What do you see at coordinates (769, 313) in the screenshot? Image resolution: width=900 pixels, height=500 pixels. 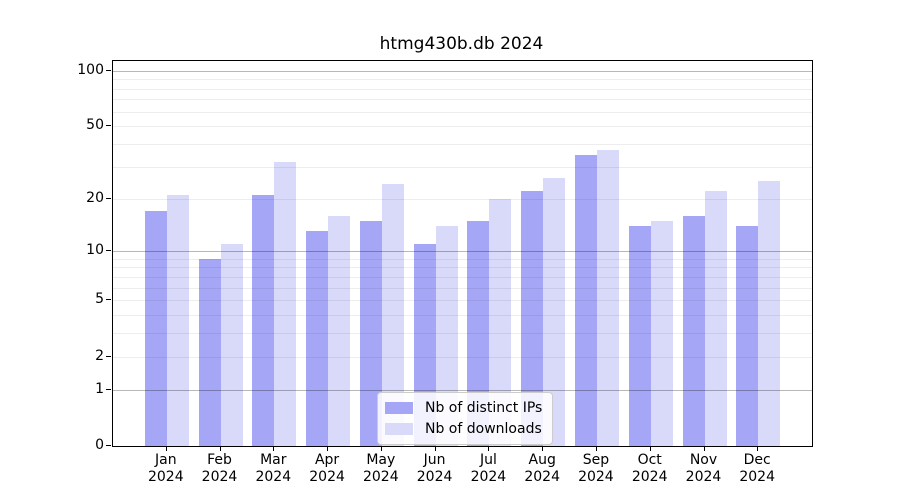 I see `bar-dec-nb-of-downloads` at bounding box center [769, 313].